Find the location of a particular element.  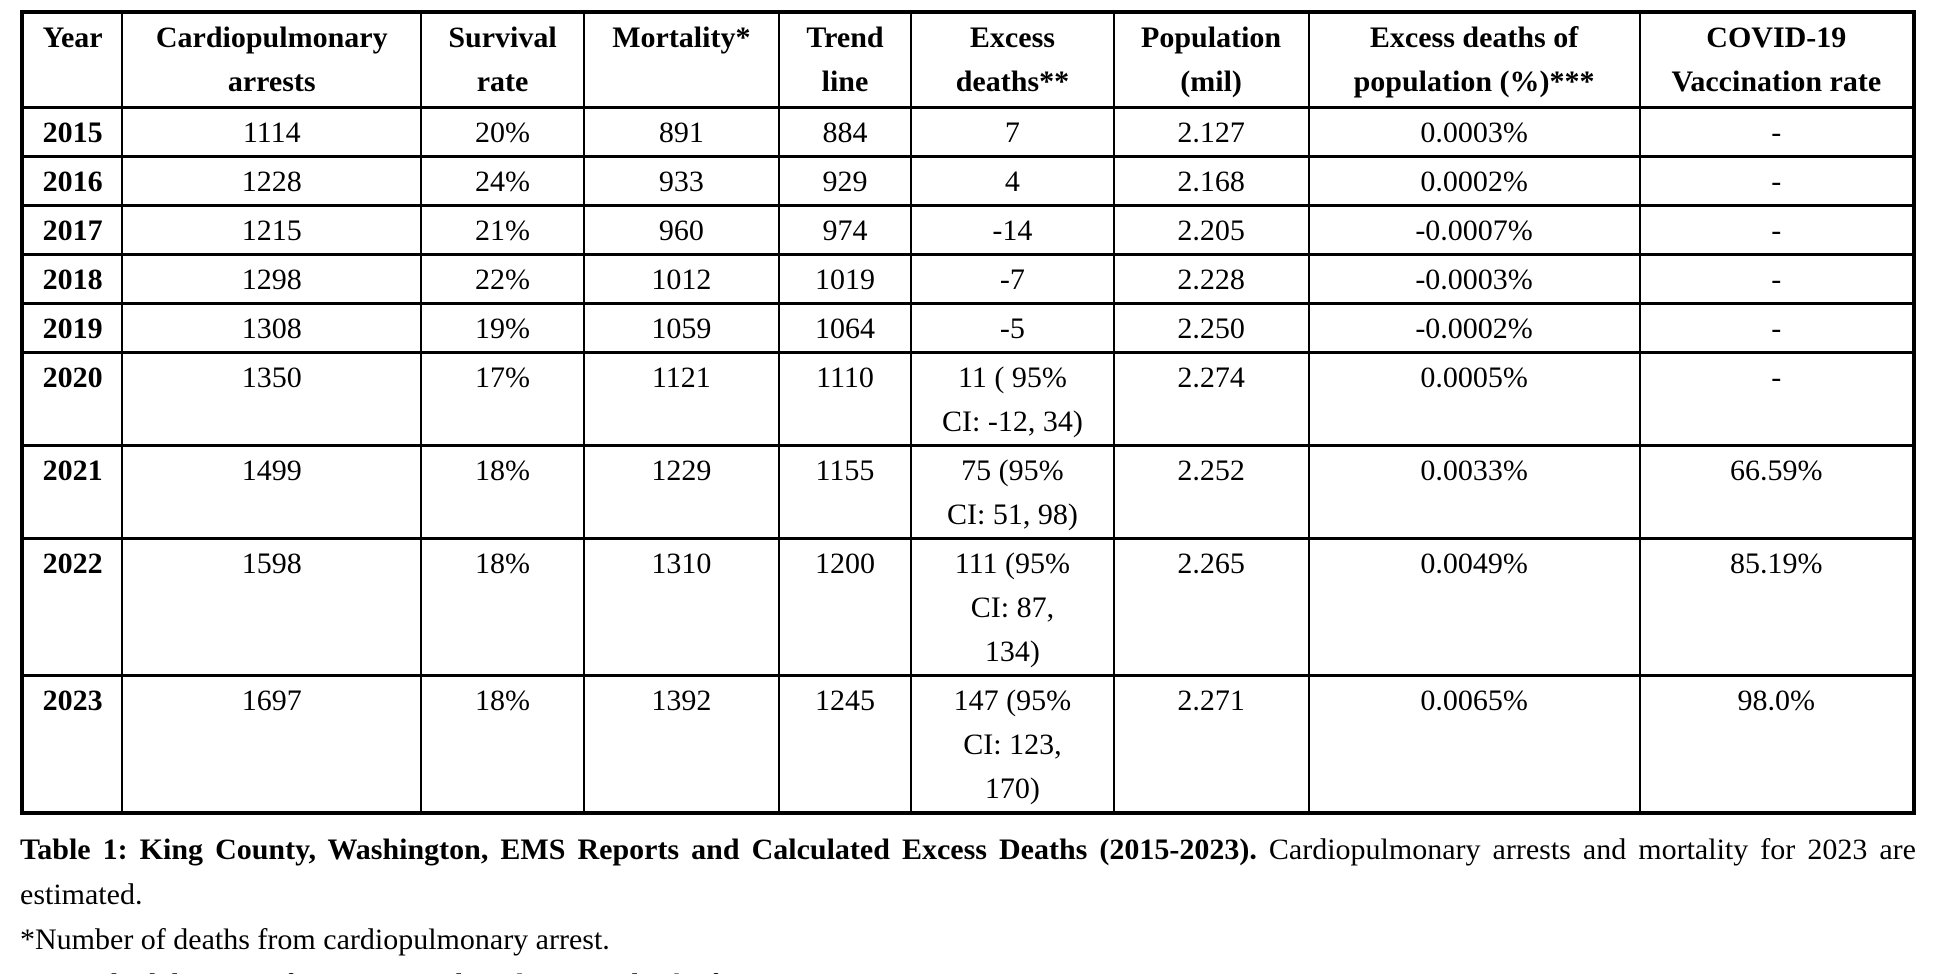

column-header-8: COVID-19 Vaccination rate is located at coordinates (1777, 59).